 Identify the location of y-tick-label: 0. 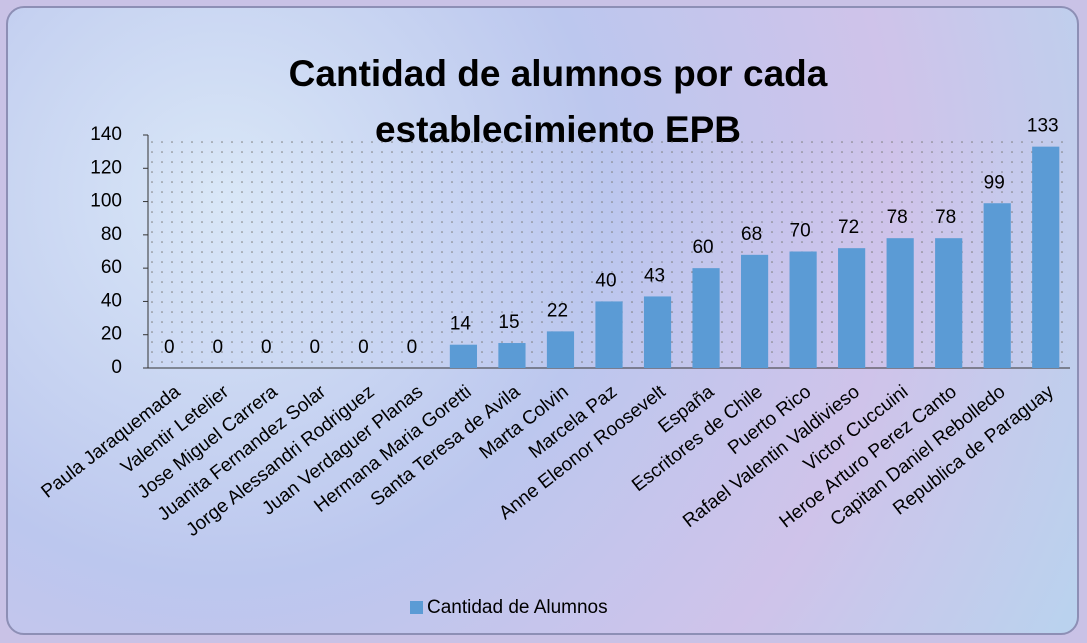
(116, 367).